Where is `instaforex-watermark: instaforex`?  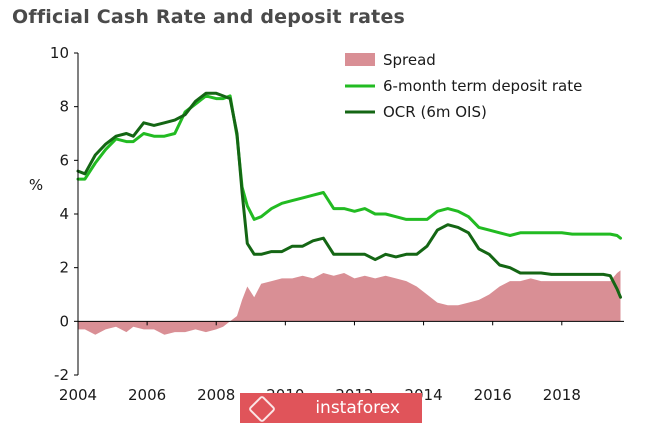 instaforex-watermark: instaforex is located at coordinates (331, 408).